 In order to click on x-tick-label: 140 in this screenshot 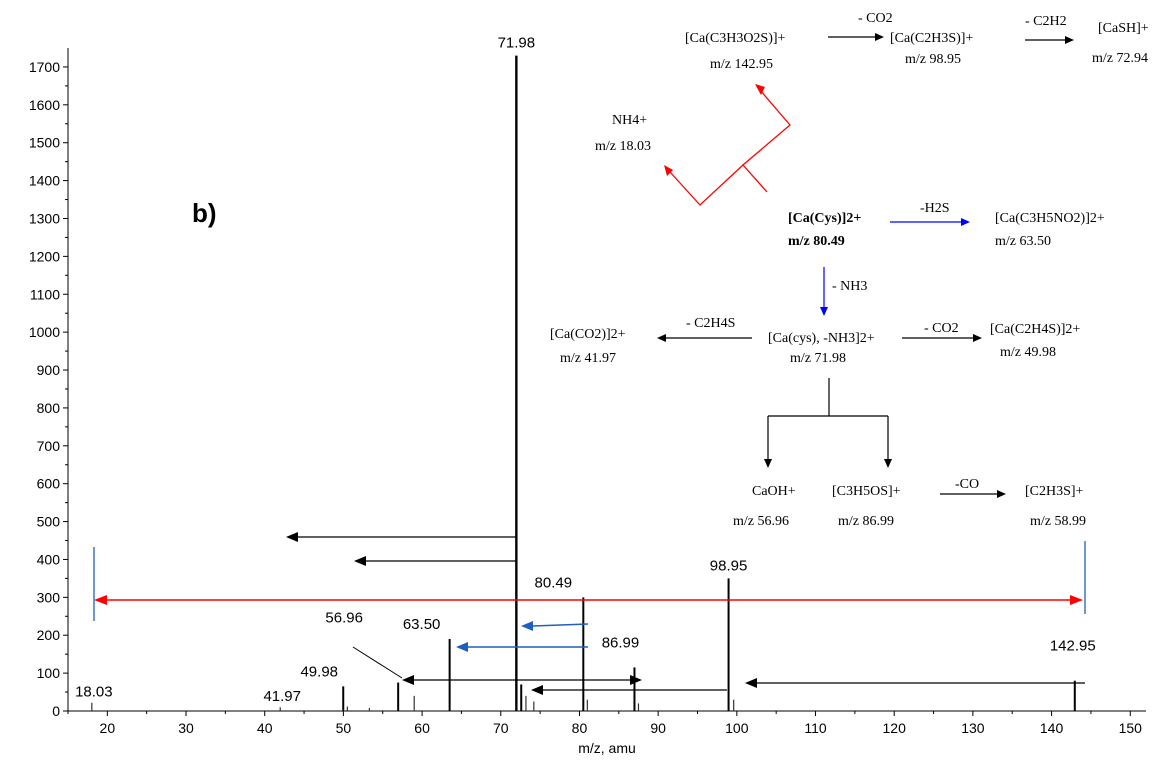, I will do `click(1052, 728)`.